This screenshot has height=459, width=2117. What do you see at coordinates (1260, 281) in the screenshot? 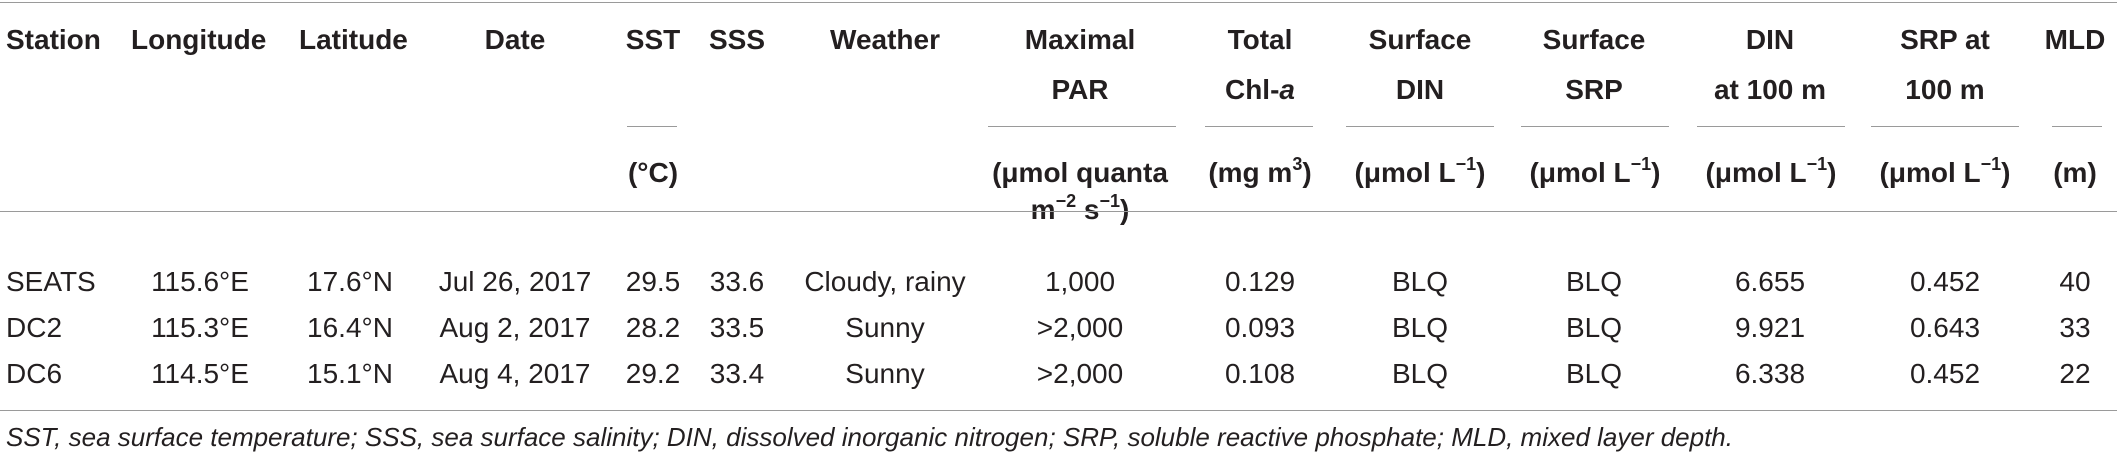
I see `cell-chla: 0.129` at bounding box center [1260, 281].